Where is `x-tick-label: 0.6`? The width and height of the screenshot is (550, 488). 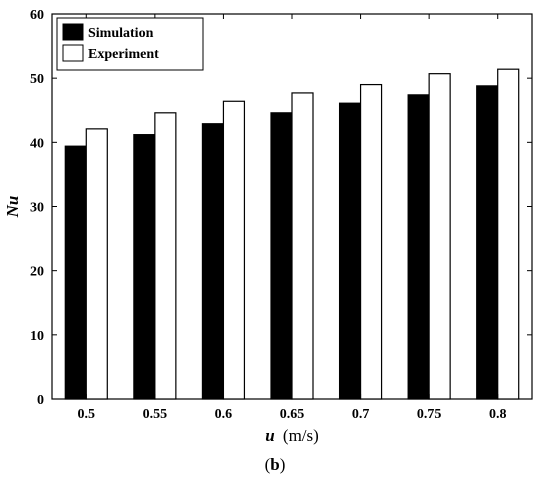
x-tick-label: 0.6 is located at coordinates (224, 414).